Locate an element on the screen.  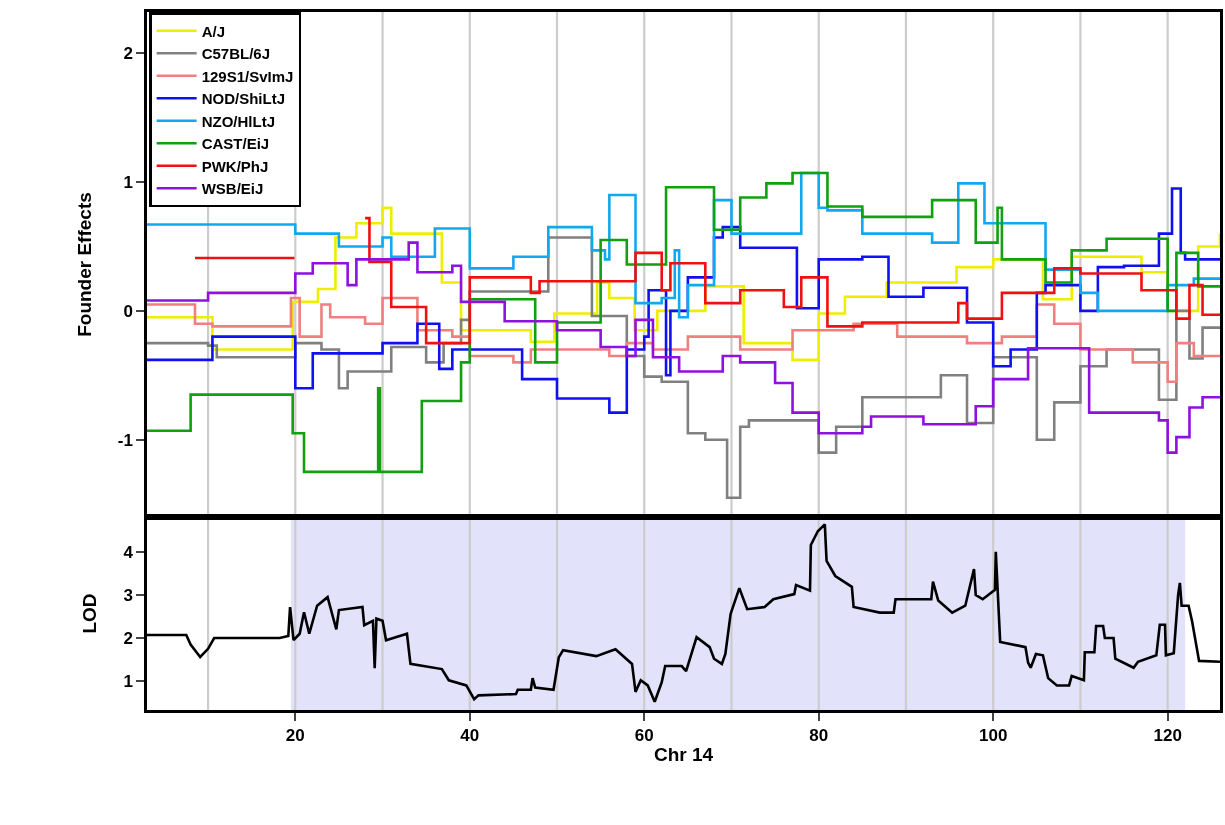
y-tick-label: 0 is located at coordinates (128, 311).